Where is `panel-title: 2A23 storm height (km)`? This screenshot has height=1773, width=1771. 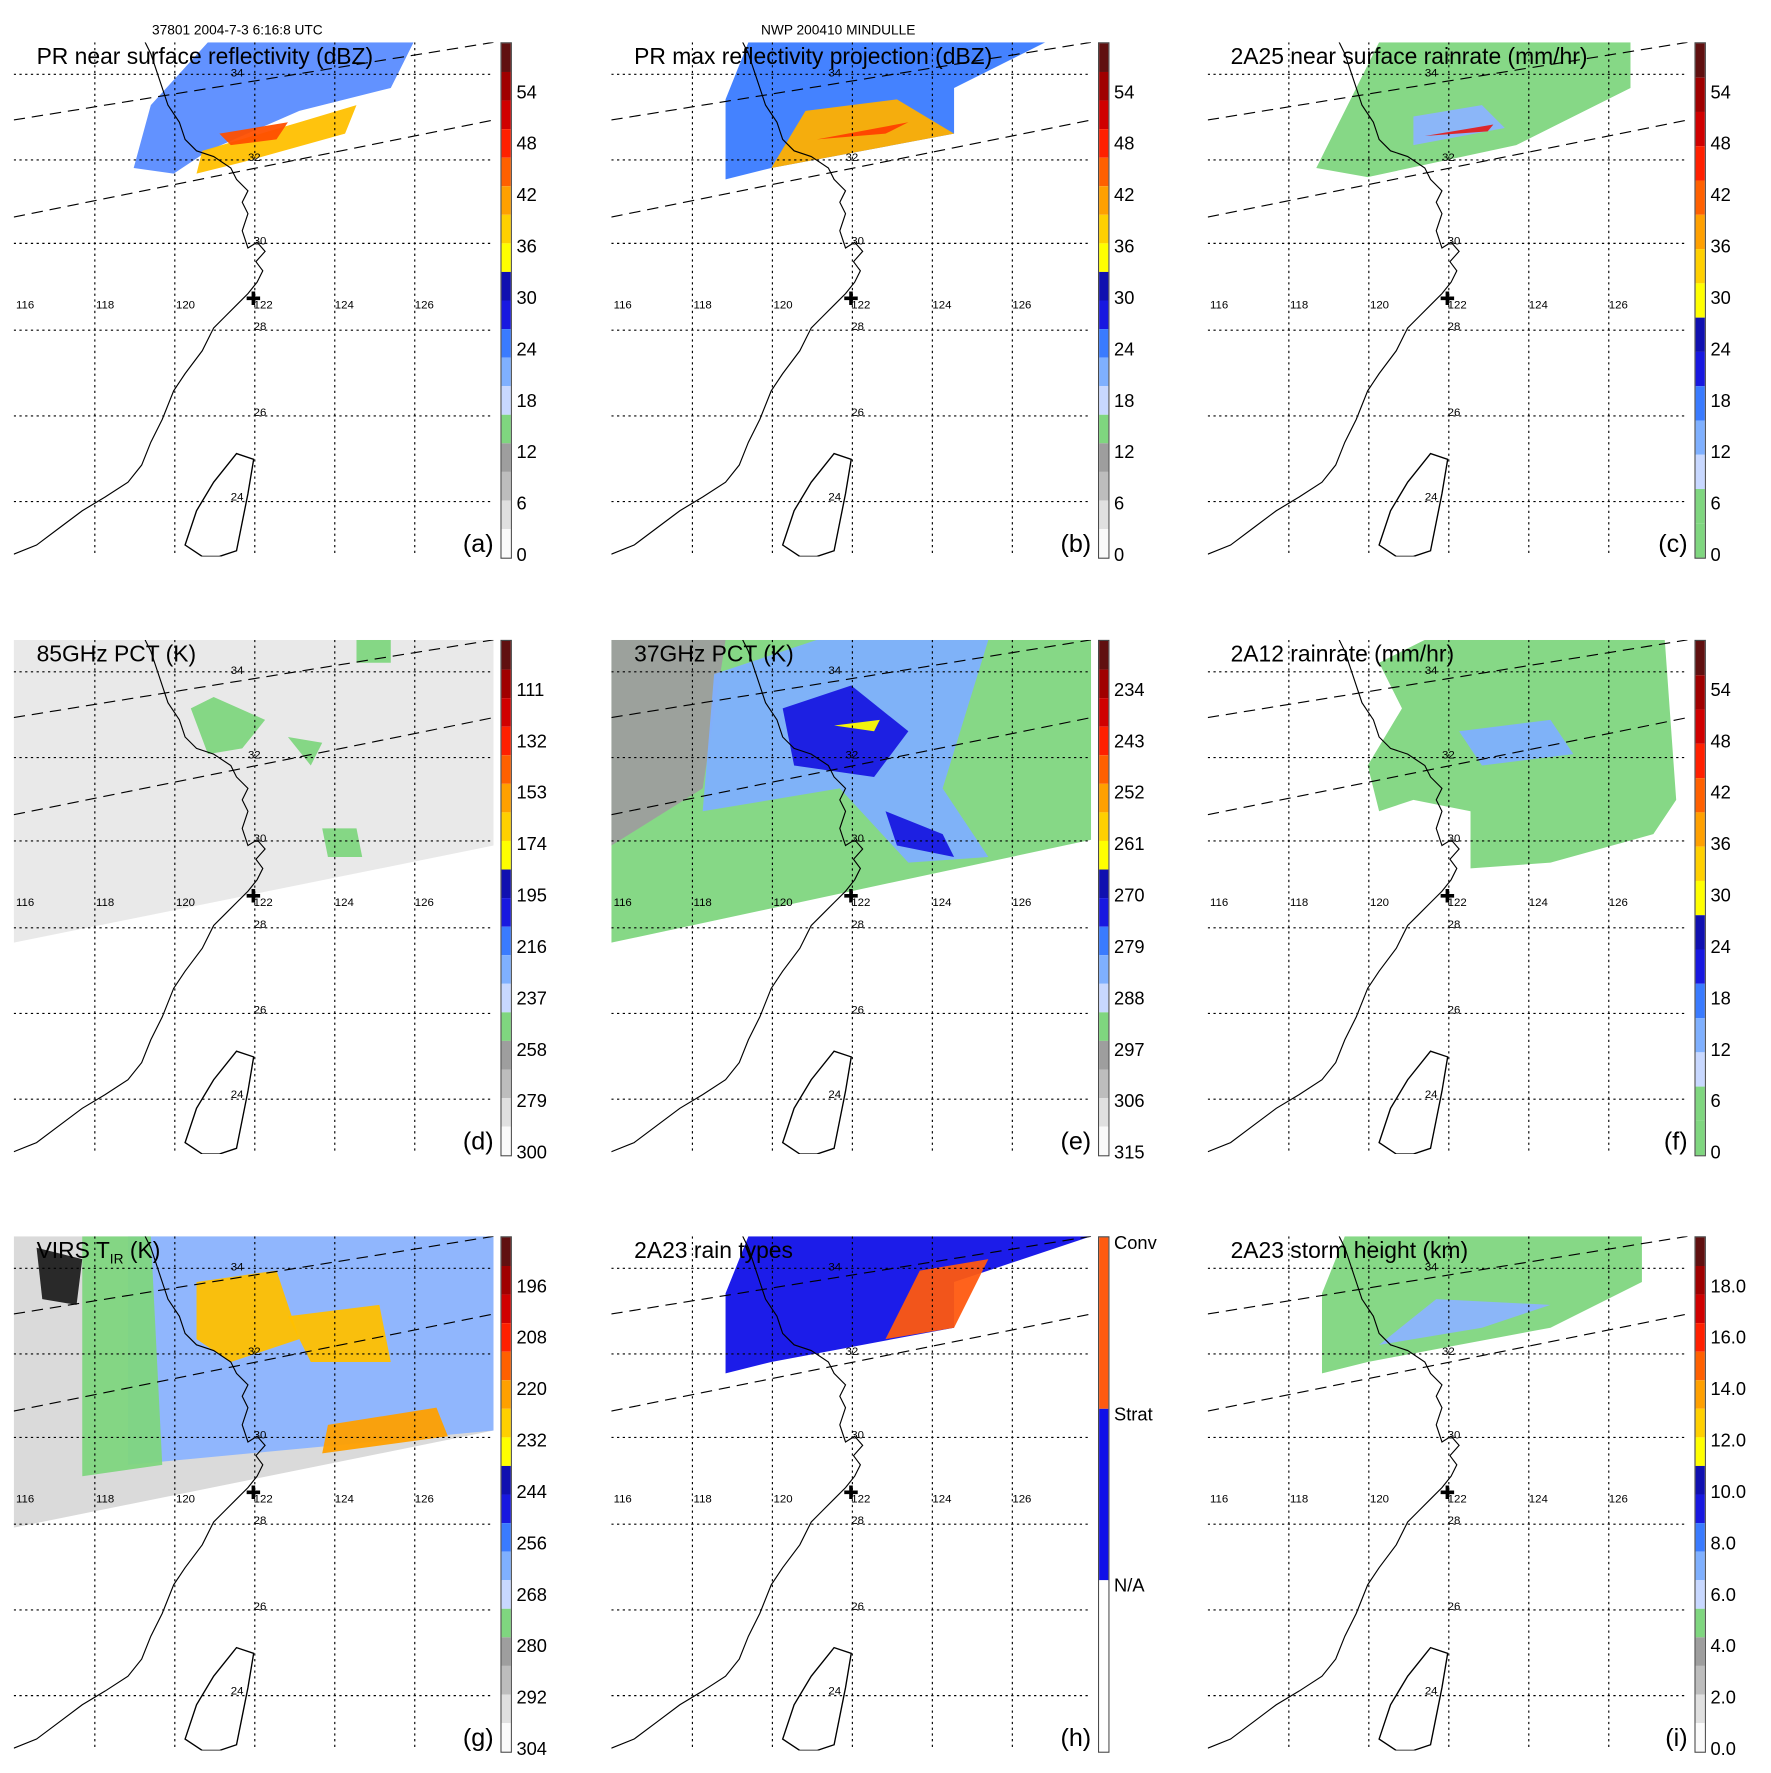 panel-title: 2A23 storm height (km) is located at coordinates (1350, 1252).